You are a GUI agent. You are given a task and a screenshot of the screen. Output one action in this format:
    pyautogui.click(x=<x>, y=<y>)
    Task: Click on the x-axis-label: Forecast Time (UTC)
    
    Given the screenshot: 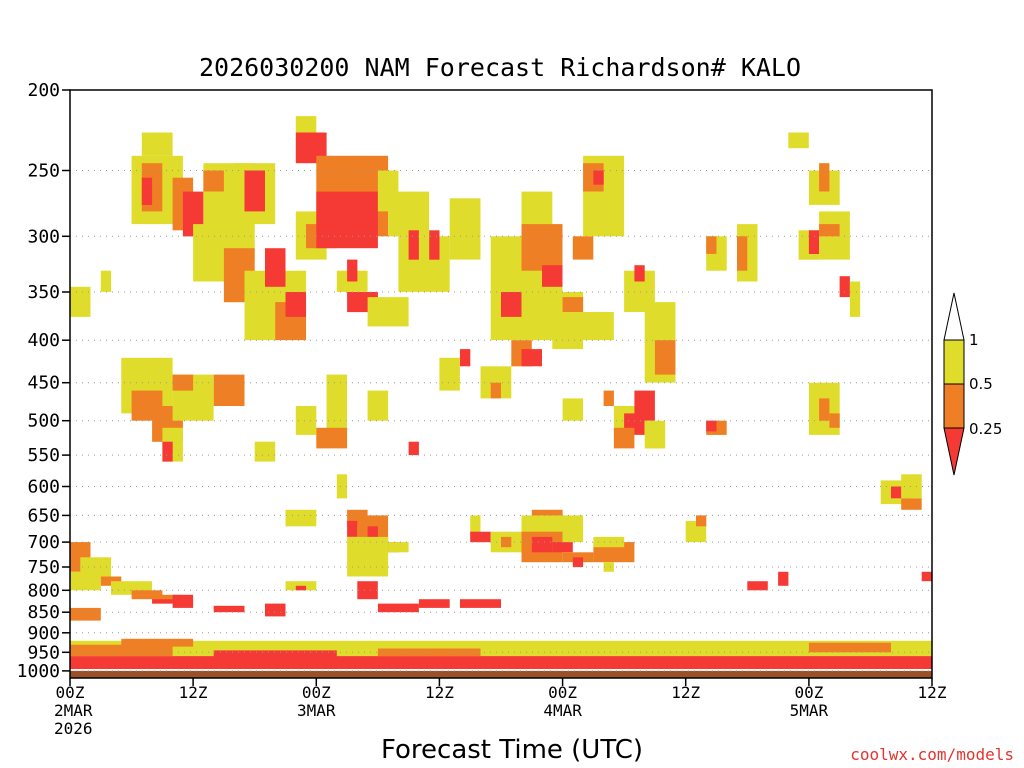 What is the action you would take?
    pyautogui.click(x=512, y=750)
    